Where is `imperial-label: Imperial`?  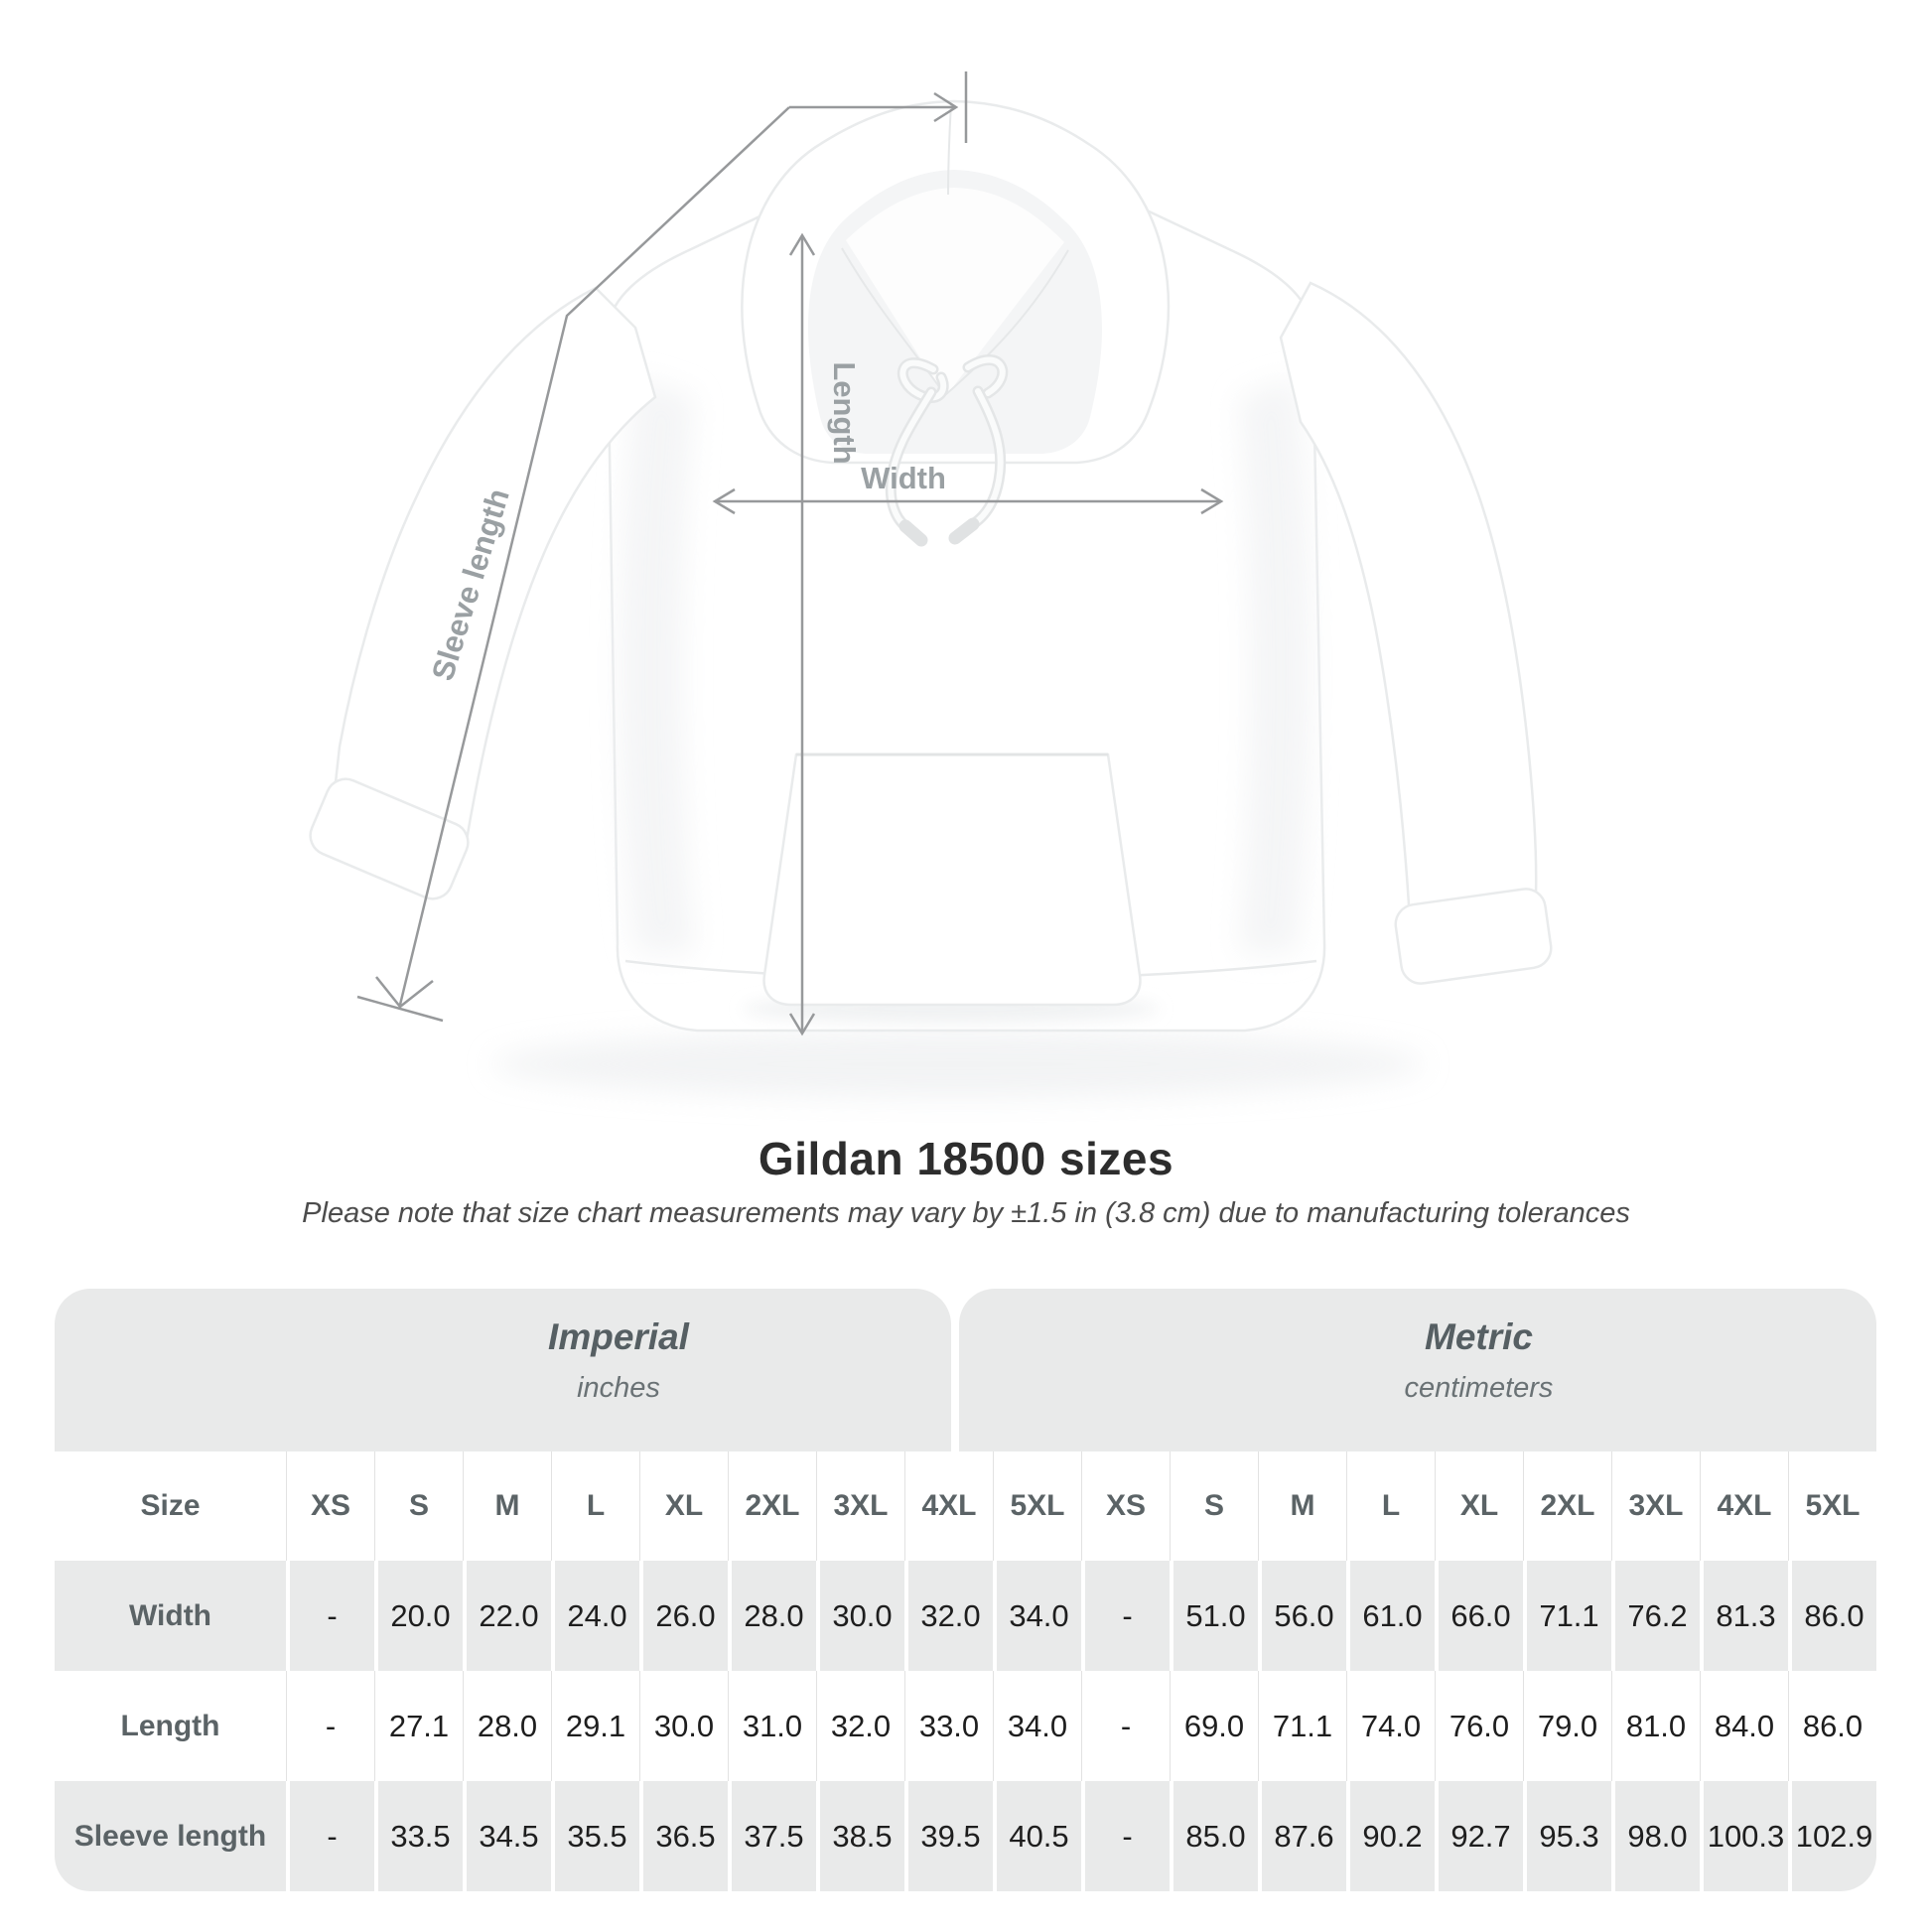 imperial-label: Imperial is located at coordinates (618, 1337).